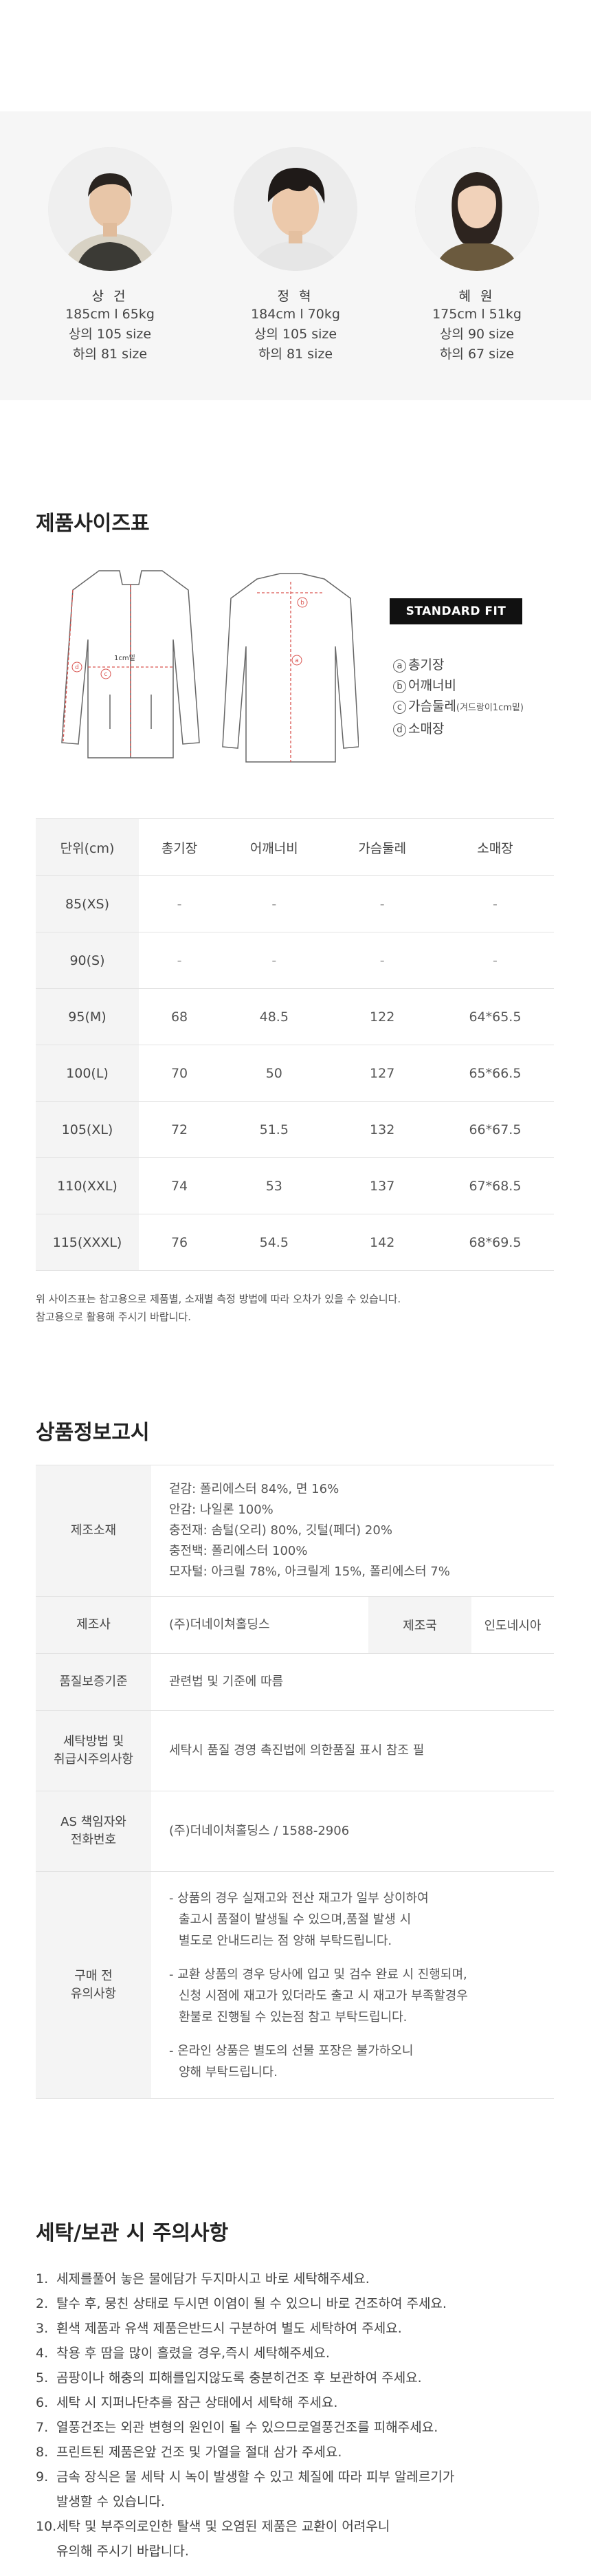 The height and width of the screenshot is (2576, 591). What do you see at coordinates (274, 1185) in the screenshot?
I see `size-cell: 53` at bounding box center [274, 1185].